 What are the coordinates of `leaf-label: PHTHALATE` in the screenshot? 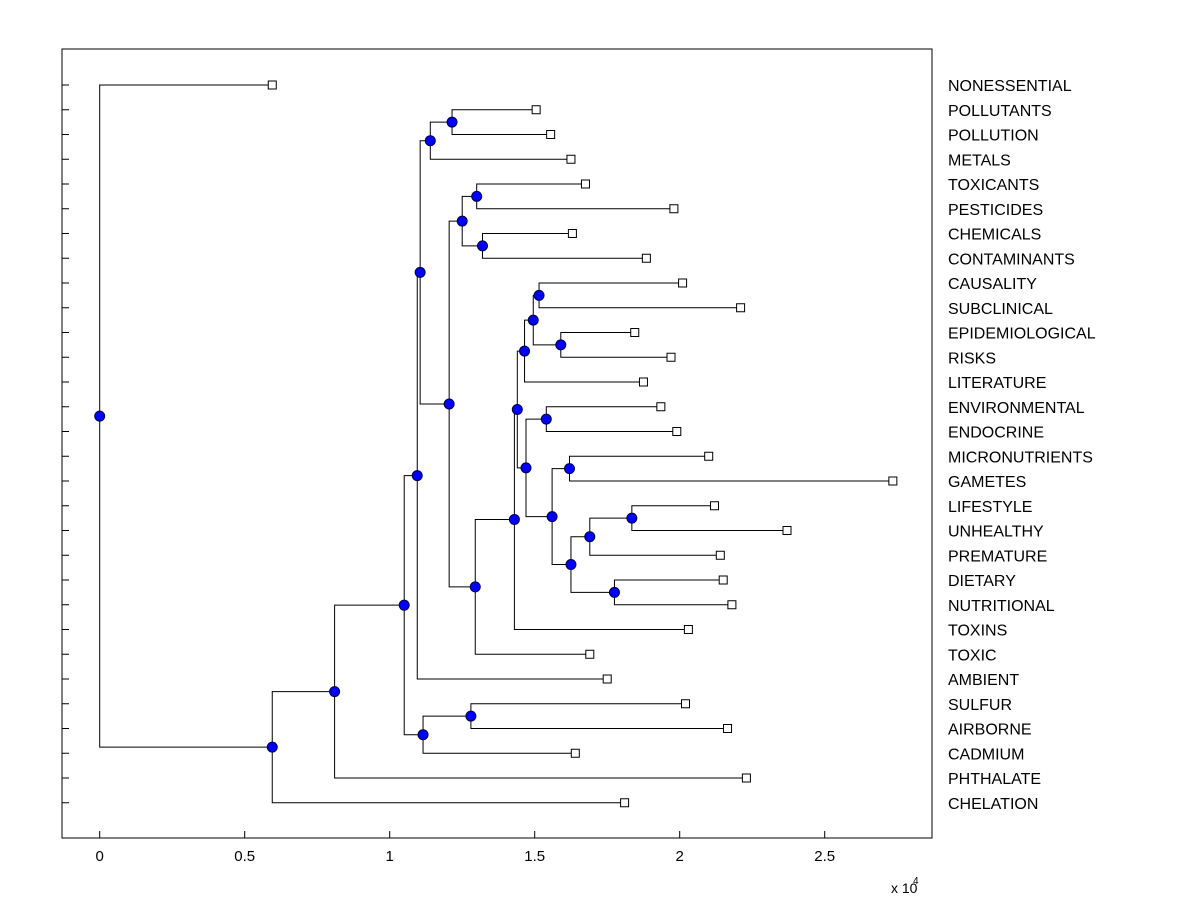 It's located at (994, 779).